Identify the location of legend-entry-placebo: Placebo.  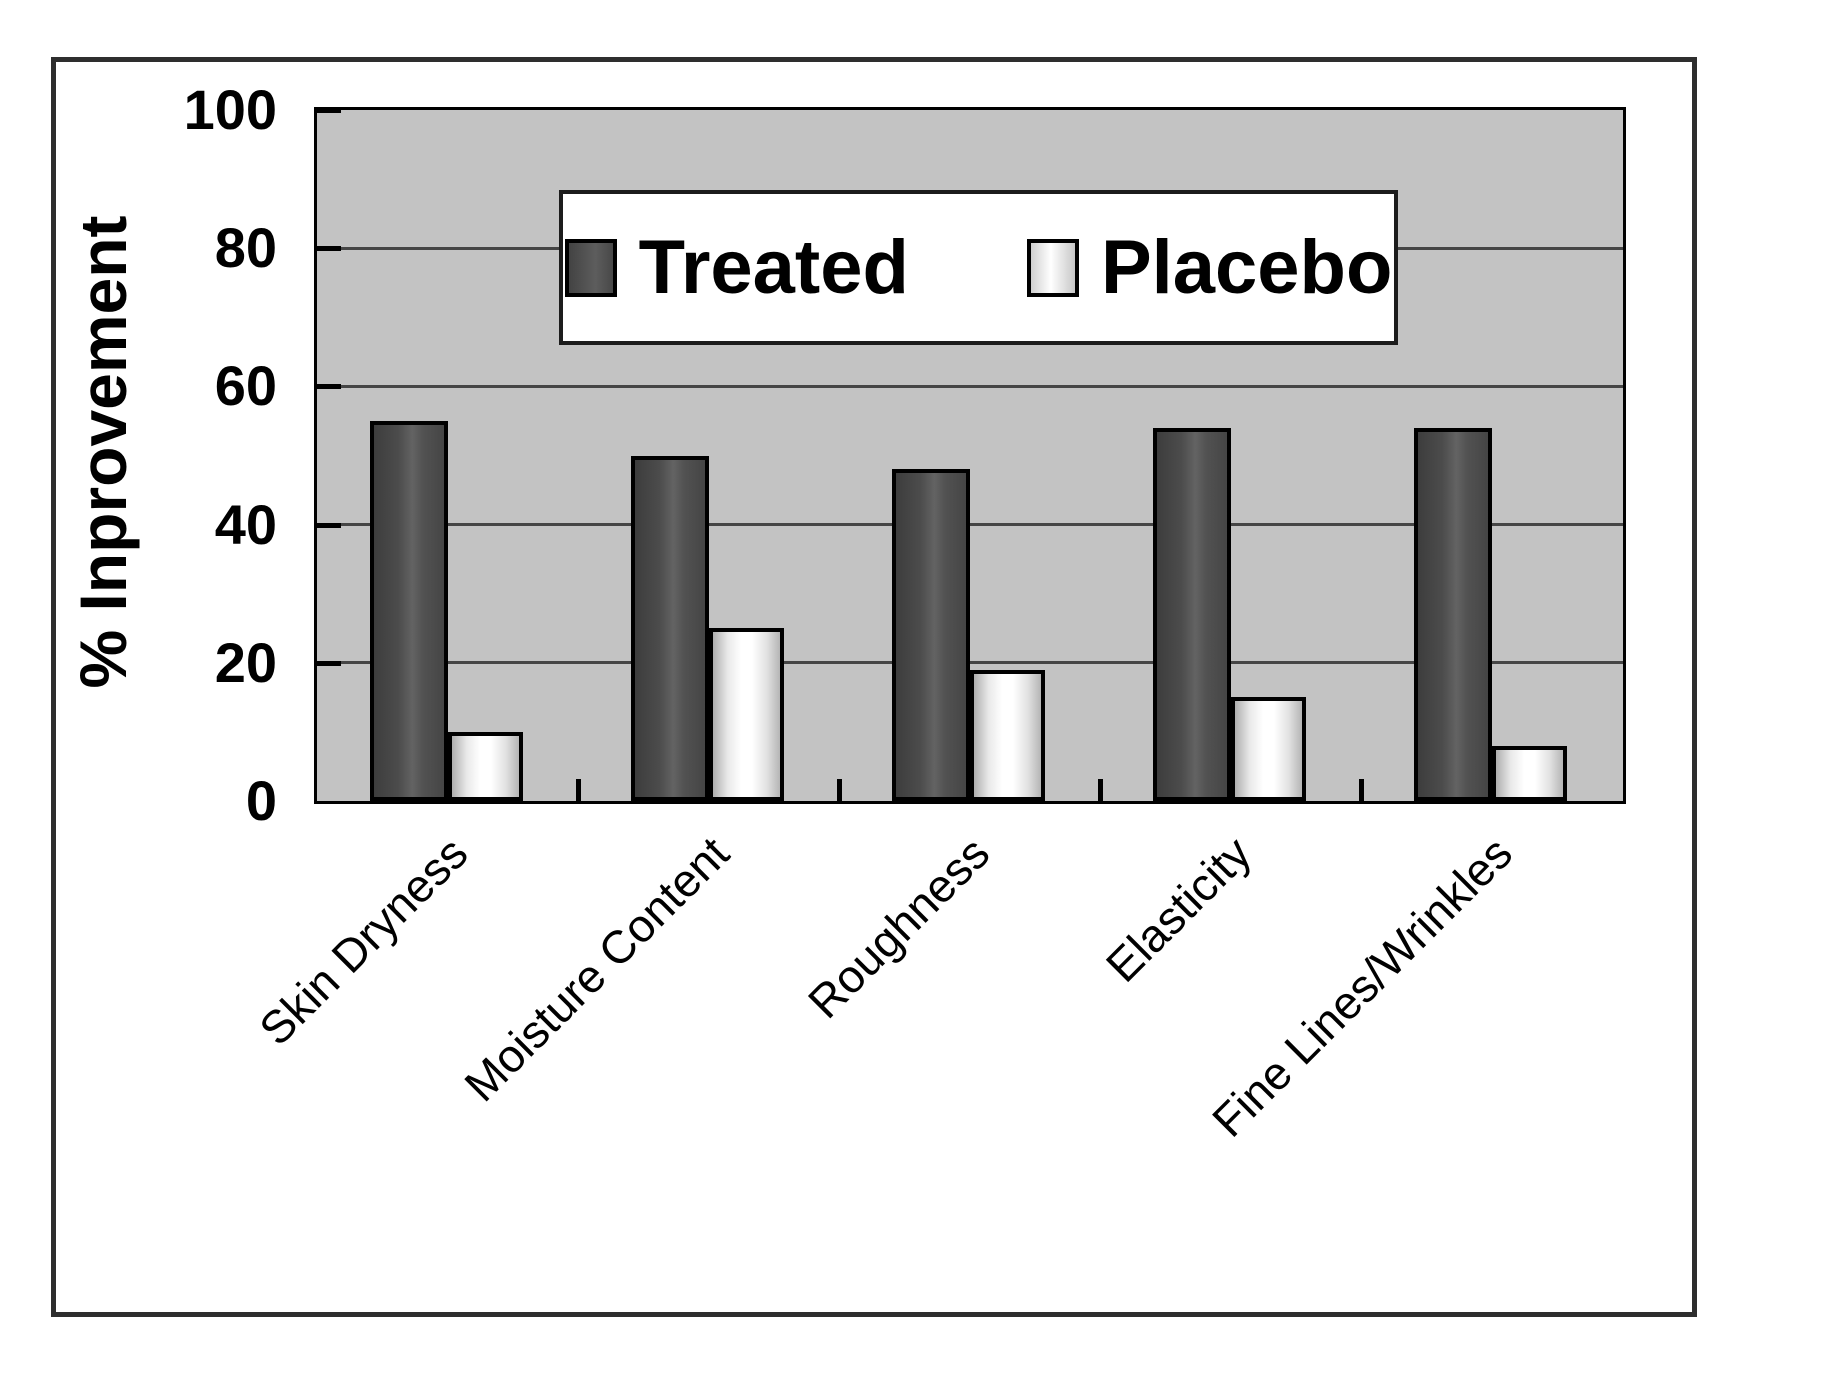
(1209, 267).